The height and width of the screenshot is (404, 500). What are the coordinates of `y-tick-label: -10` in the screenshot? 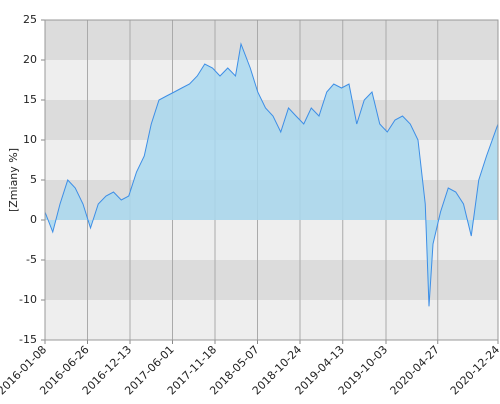 It's located at (28, 299).